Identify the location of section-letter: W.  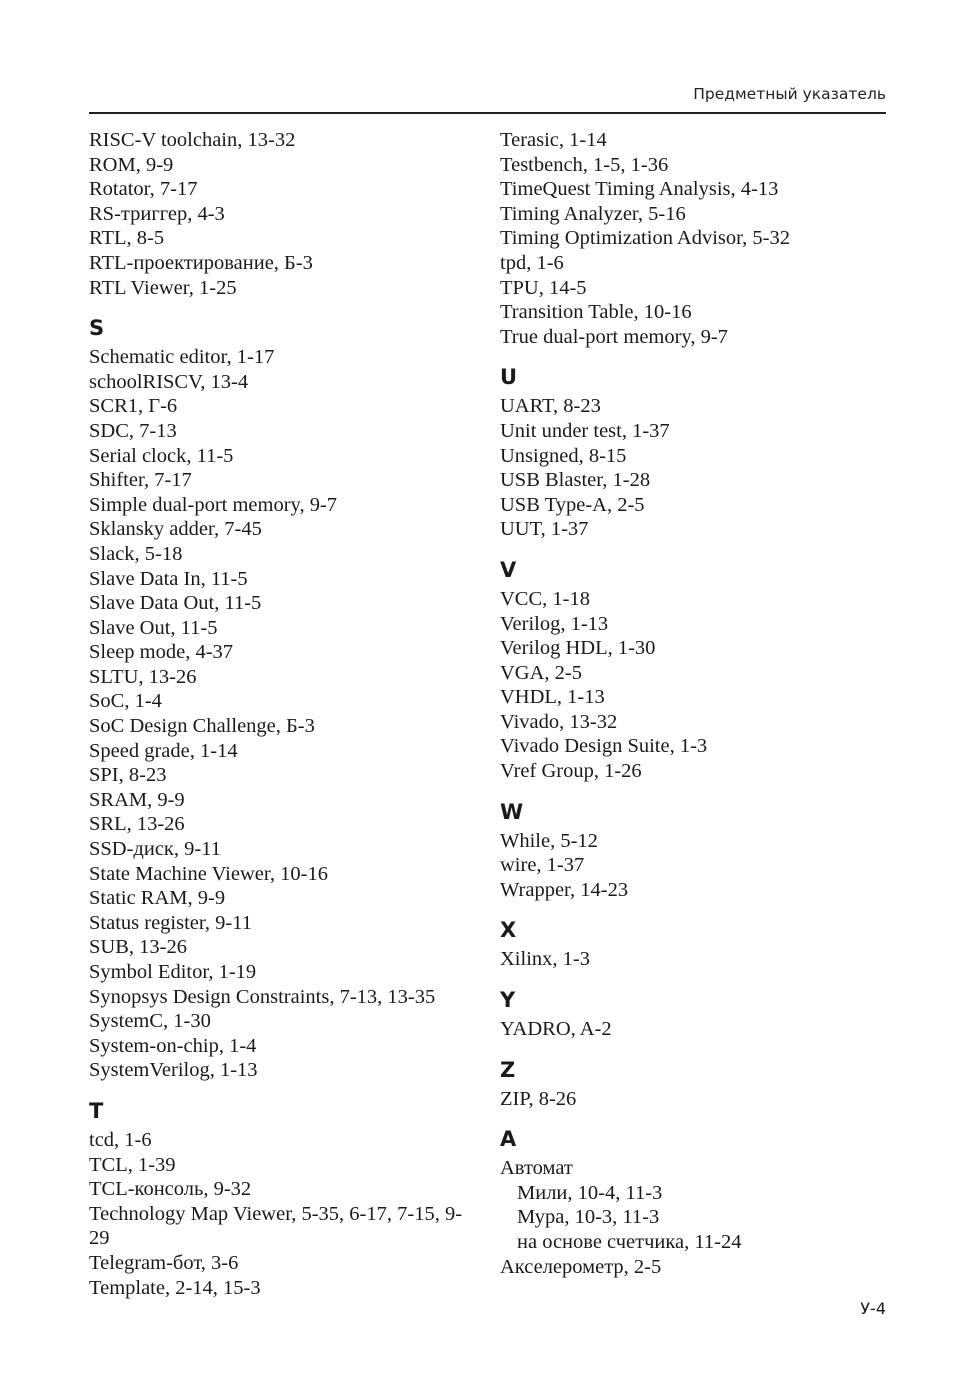
(512, 811).